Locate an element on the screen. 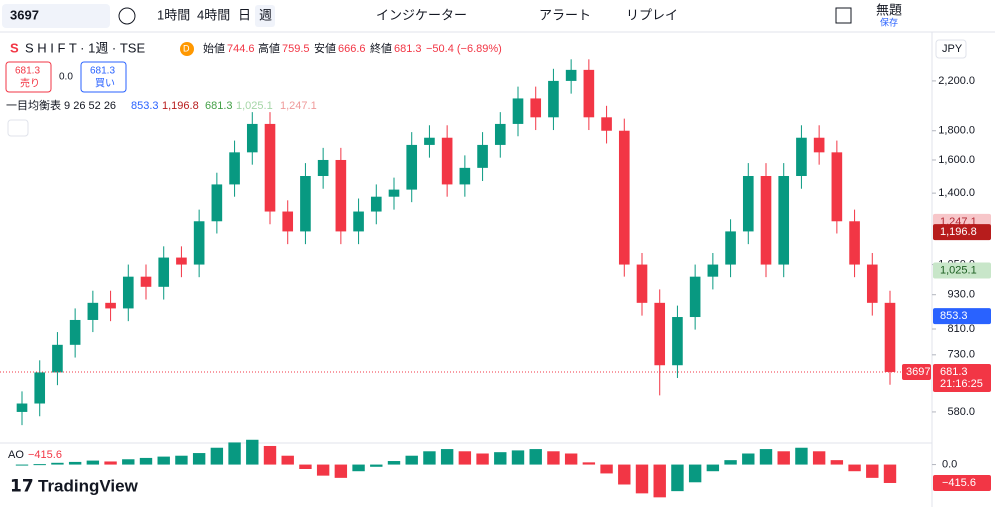 Image resolution: width=995 pixels, height=507 pixels. buy-price: 681.3 is located at coordinates (102, 71).